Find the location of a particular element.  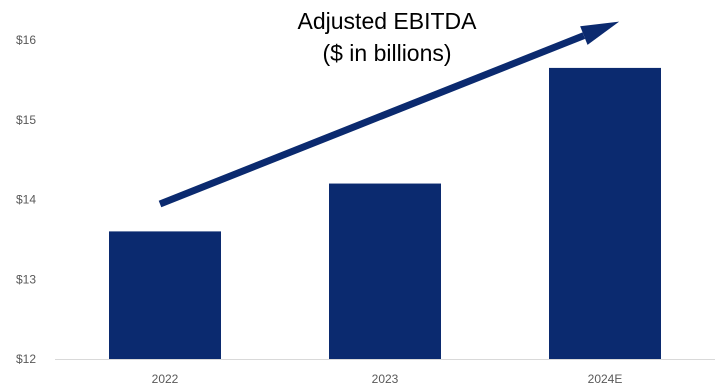

y-axis: $12 $13 $14 $15 $16 is located at coordinates (26, 199).